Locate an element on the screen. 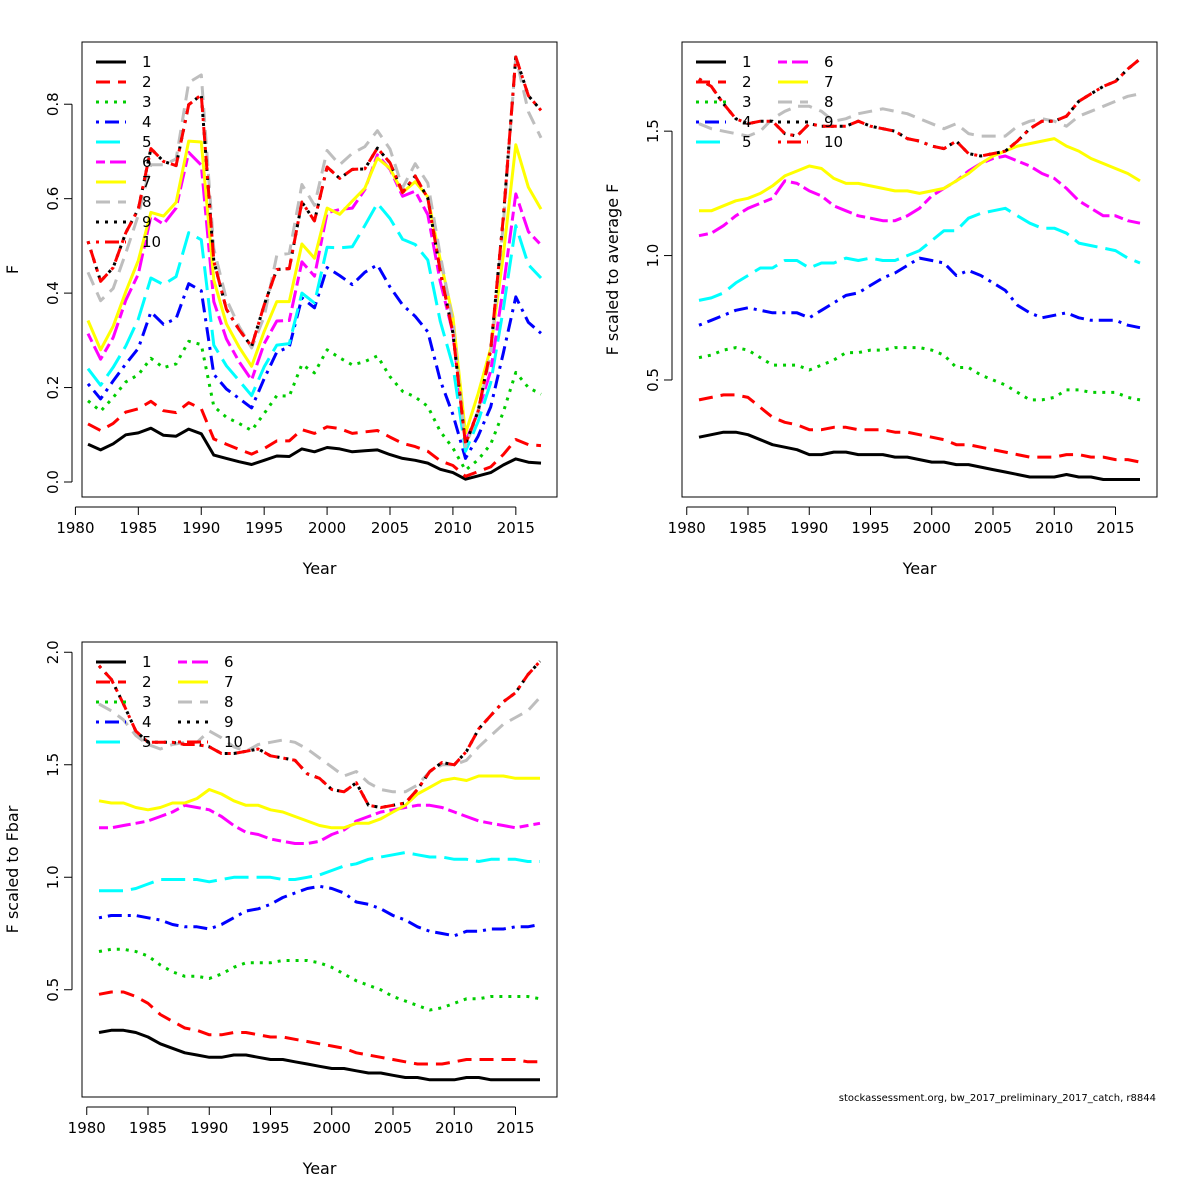 The height and width of the screenshot is (1200, 1200). y-axis-title: F scaled to average F is located at coordinates (612, 270).